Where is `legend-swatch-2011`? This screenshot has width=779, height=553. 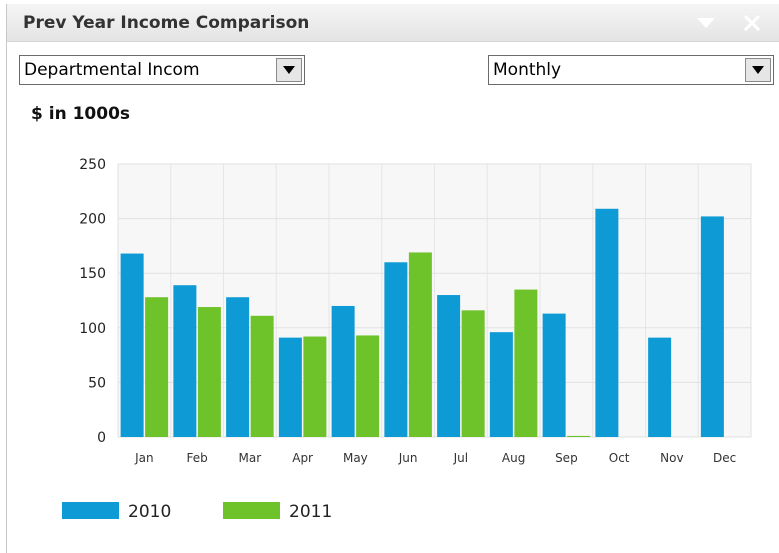
legend-swatch-2011 is located at coordinates (251, 510).